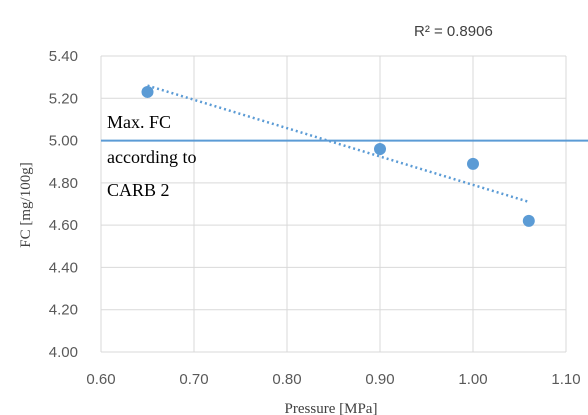  What do you see at coordinates (472, 379) in the screenshot?
I see `x-tick-label: 1.00` at bounding box center [472, 379].